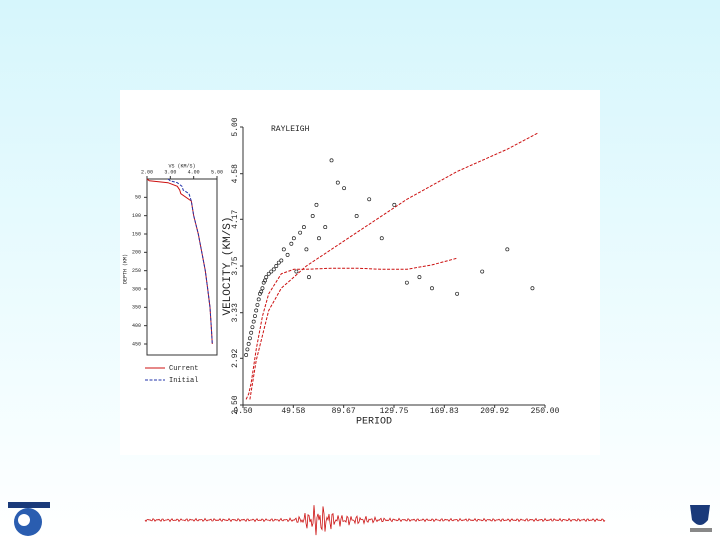  What do you see at coordinates (136, 344) in the screenshot?
I see `y-tick-label: 450` at bounding box center [136, 344].